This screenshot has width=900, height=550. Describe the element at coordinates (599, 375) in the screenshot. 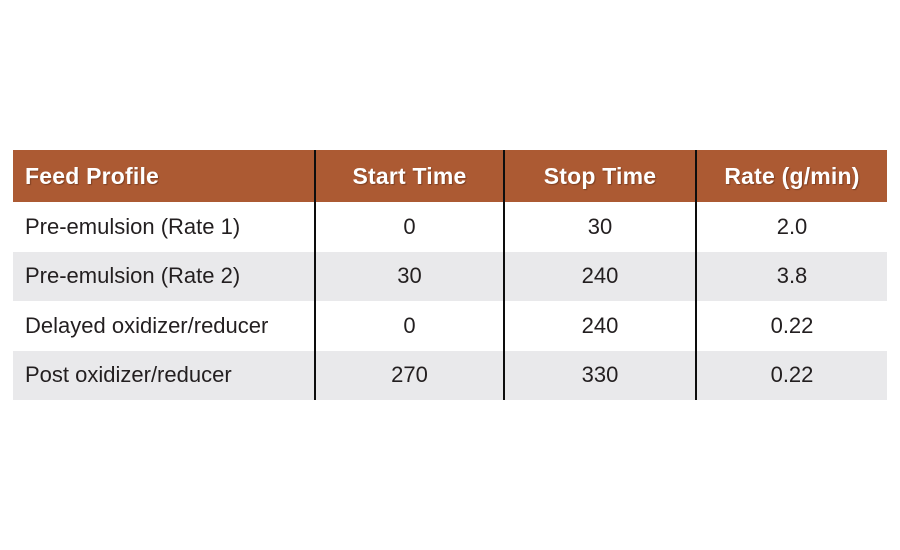

I see `table-cell-stop-time: 330` at that location.